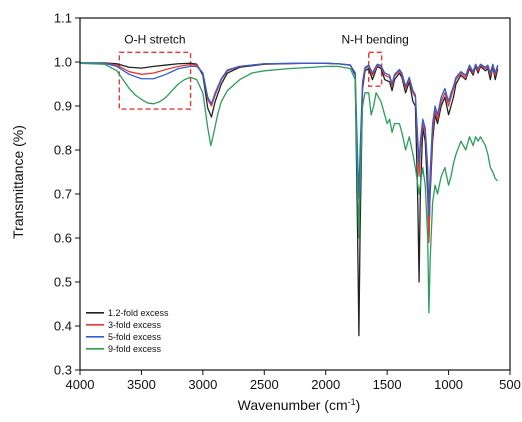  I want to click on x-tick-label: 3500, so click(141, 384).